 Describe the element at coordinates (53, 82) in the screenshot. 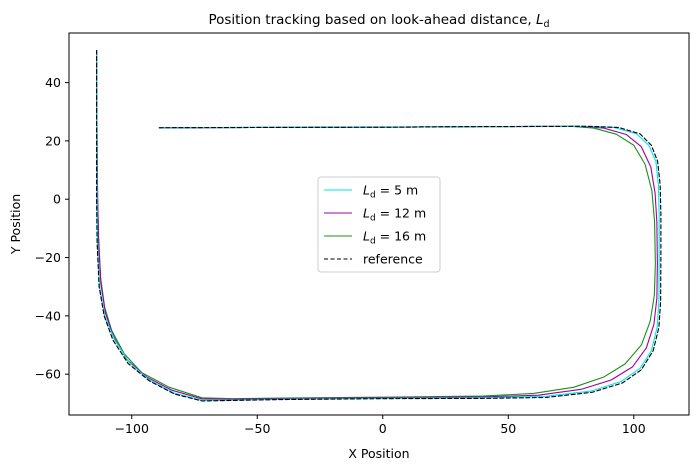

I see `y-tick-label: 40` at that location.